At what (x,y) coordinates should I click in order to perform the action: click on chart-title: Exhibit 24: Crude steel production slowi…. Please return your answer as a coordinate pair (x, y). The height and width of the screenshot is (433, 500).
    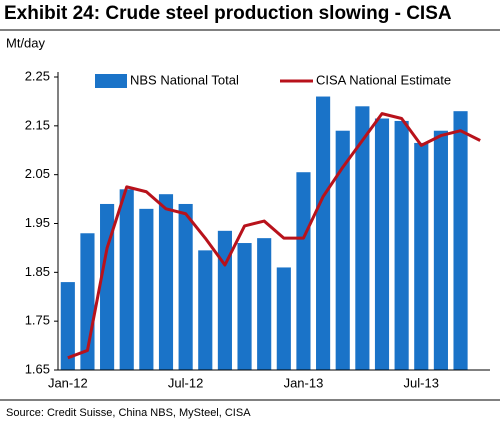
    Looking at the image, I should click on (228, 13).